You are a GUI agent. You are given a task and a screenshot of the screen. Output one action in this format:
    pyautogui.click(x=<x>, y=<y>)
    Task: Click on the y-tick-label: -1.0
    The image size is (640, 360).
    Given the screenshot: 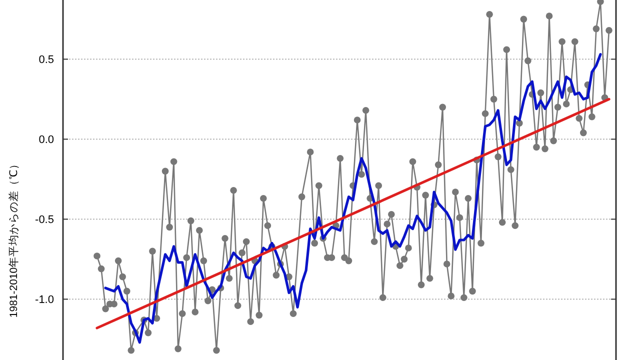 What is the action you would take?
    pyautogui.click(x=44, y=300)
    